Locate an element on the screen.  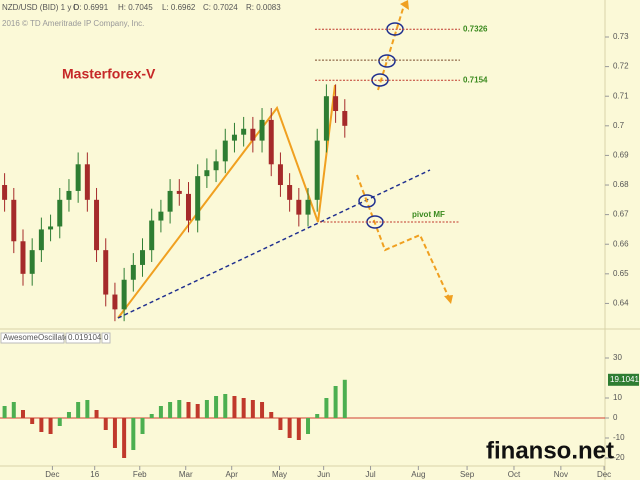
value-badge is located at coordinates (623, 379).